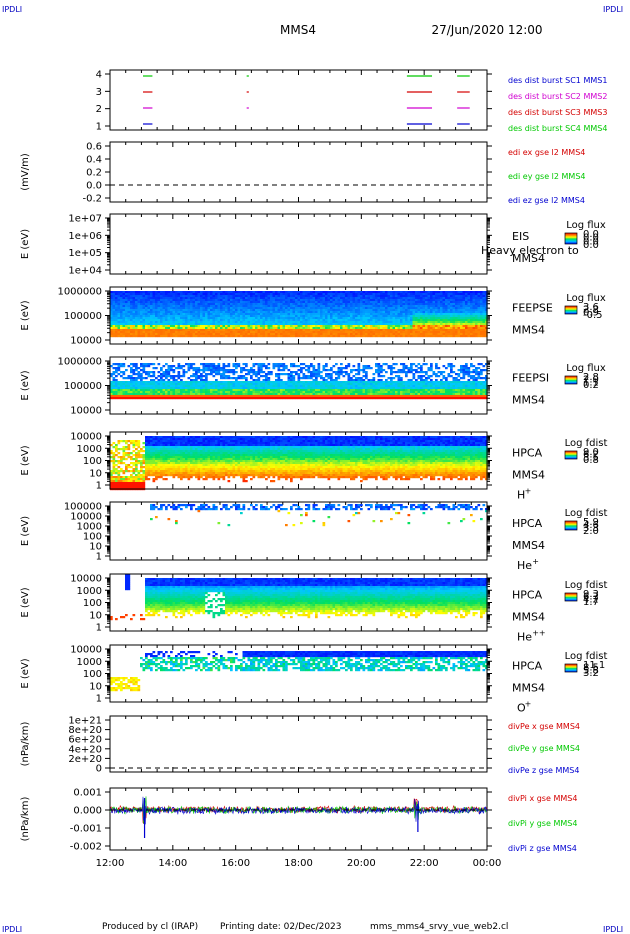 The image size is (630, 934). Describe the element at coordinates (591, 245) in the screenshot. I see `colorbar-tick-label: 0.0` at that location.